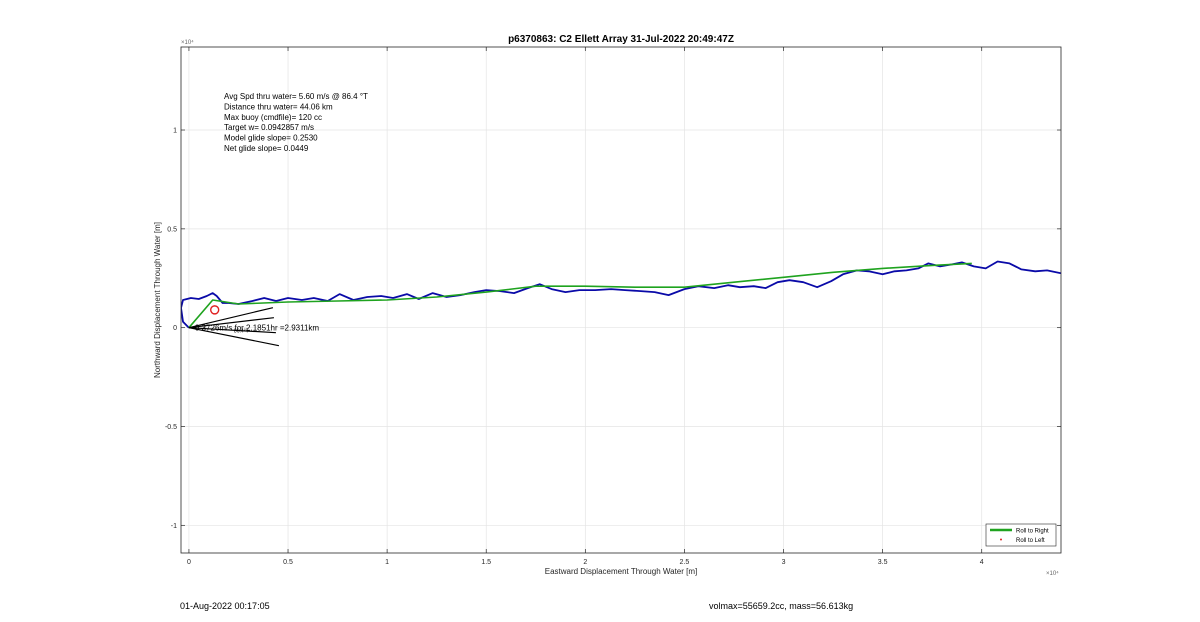 Image resolution: width=1200 pixels, height=622 pixels. I want to click on y-tick-label: 1, so click(175, 131).